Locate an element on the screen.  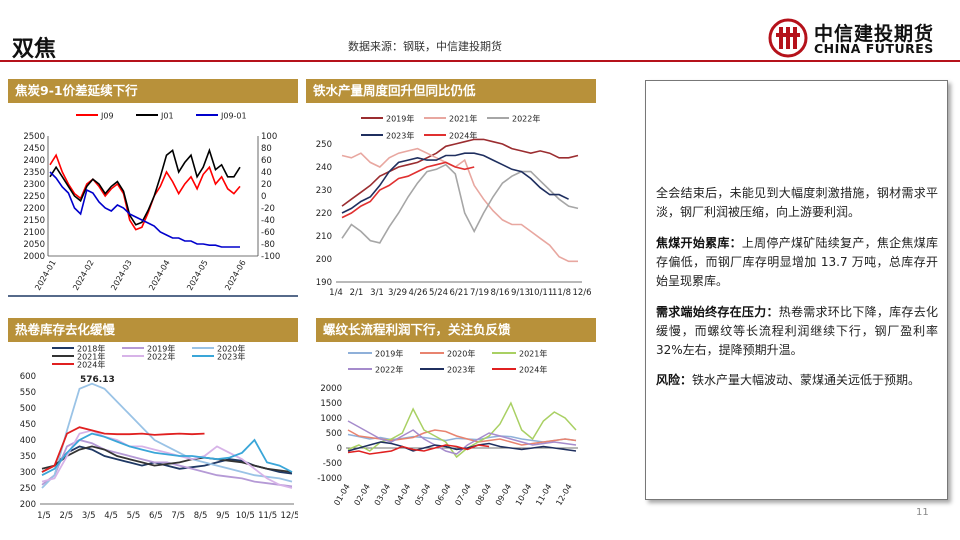
y-tick-label-left: 2100 is located at coordinates (34, 233).